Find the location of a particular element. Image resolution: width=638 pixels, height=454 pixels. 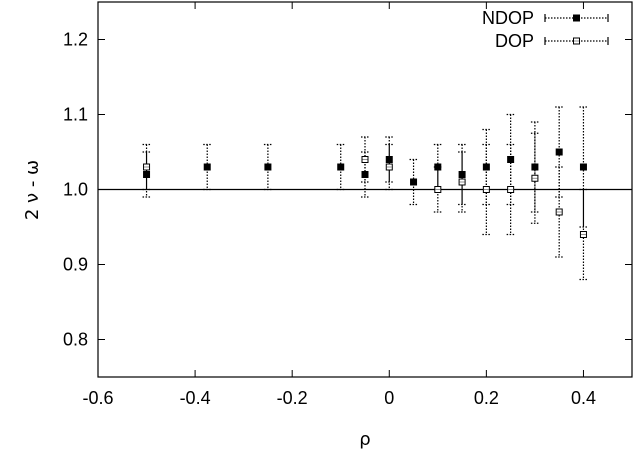

legend-label: NDOP is located at coordinates (508, 18).